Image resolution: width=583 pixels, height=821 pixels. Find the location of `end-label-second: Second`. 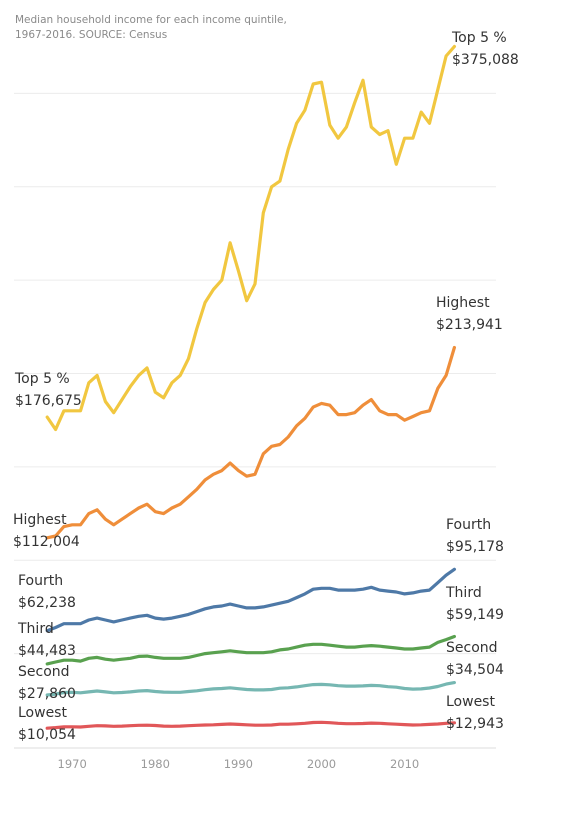

end-label-second: Second is located at coordinates (472, 648).